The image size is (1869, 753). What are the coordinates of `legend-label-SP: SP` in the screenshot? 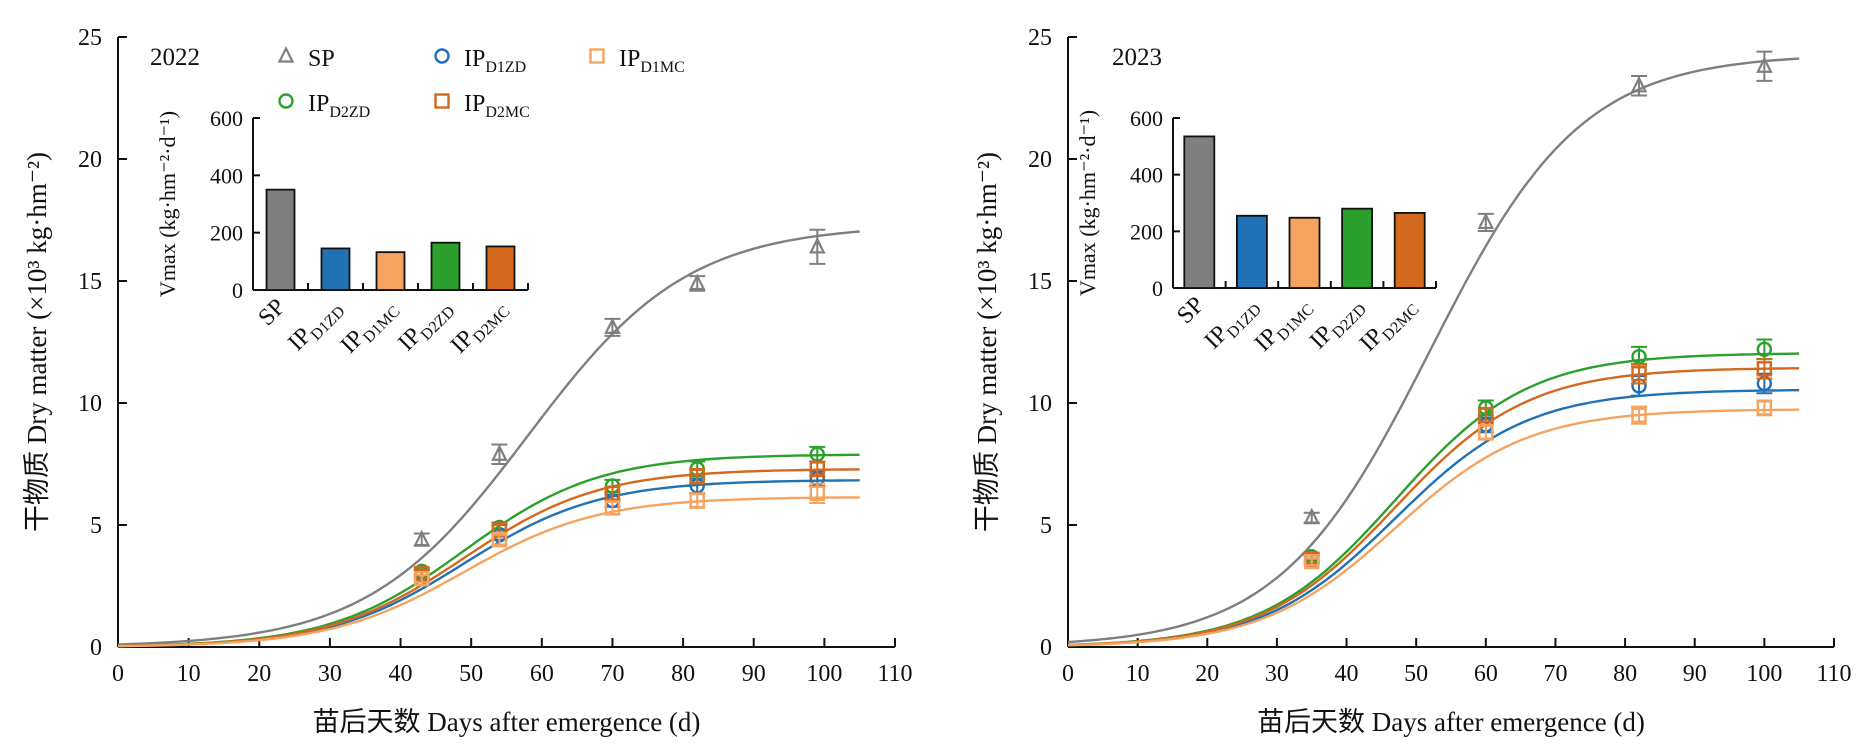 It's located at (321, 59).